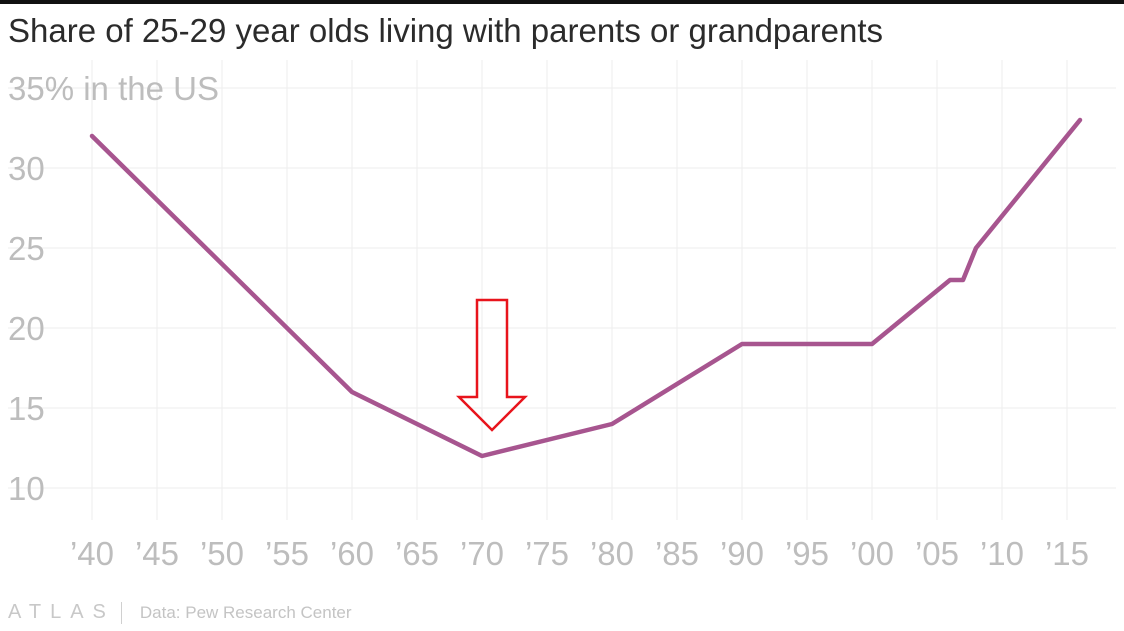 The width and height of the screenshot is (1124, 631). I want to click on annotation-layer, so click(492, 365).